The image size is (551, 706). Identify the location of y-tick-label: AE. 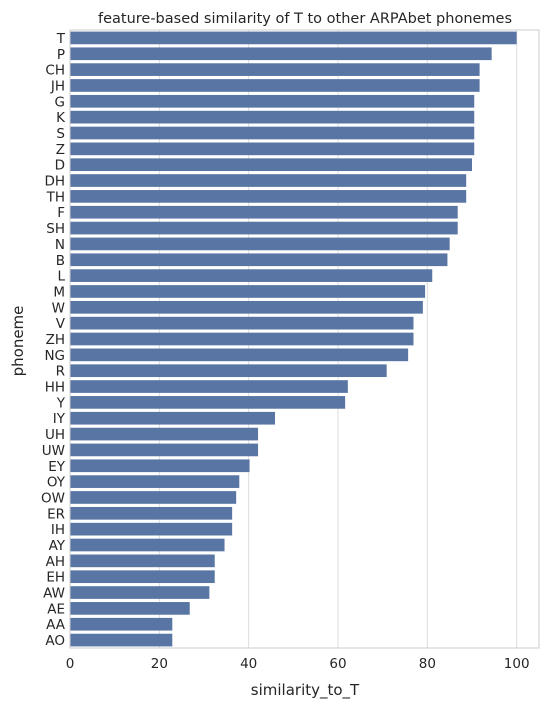
(56, 609).